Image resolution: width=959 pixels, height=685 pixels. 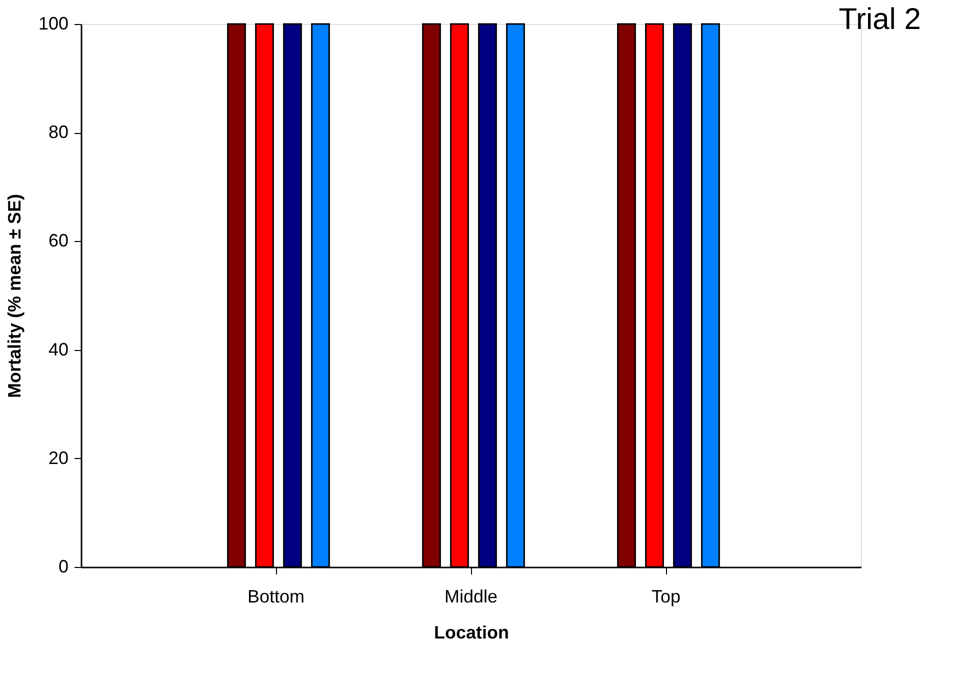 What do you see at coordinates (58, 458) in the screenshot?
I see `y-tick-label: 20` at bounding box center [58, 458].